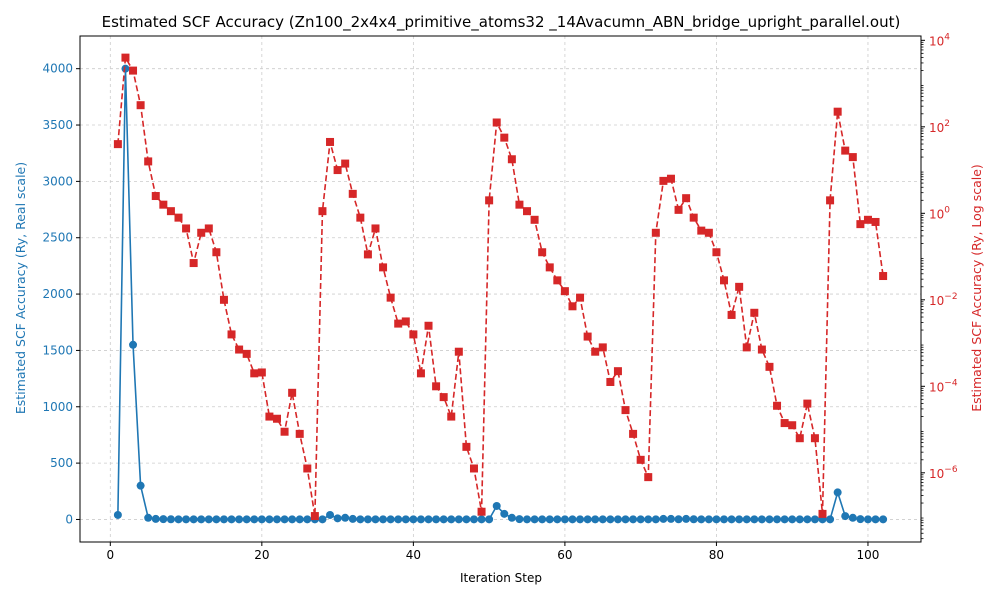  I want to click on y-right-tick-label: 10⁻², so click(943, 300).